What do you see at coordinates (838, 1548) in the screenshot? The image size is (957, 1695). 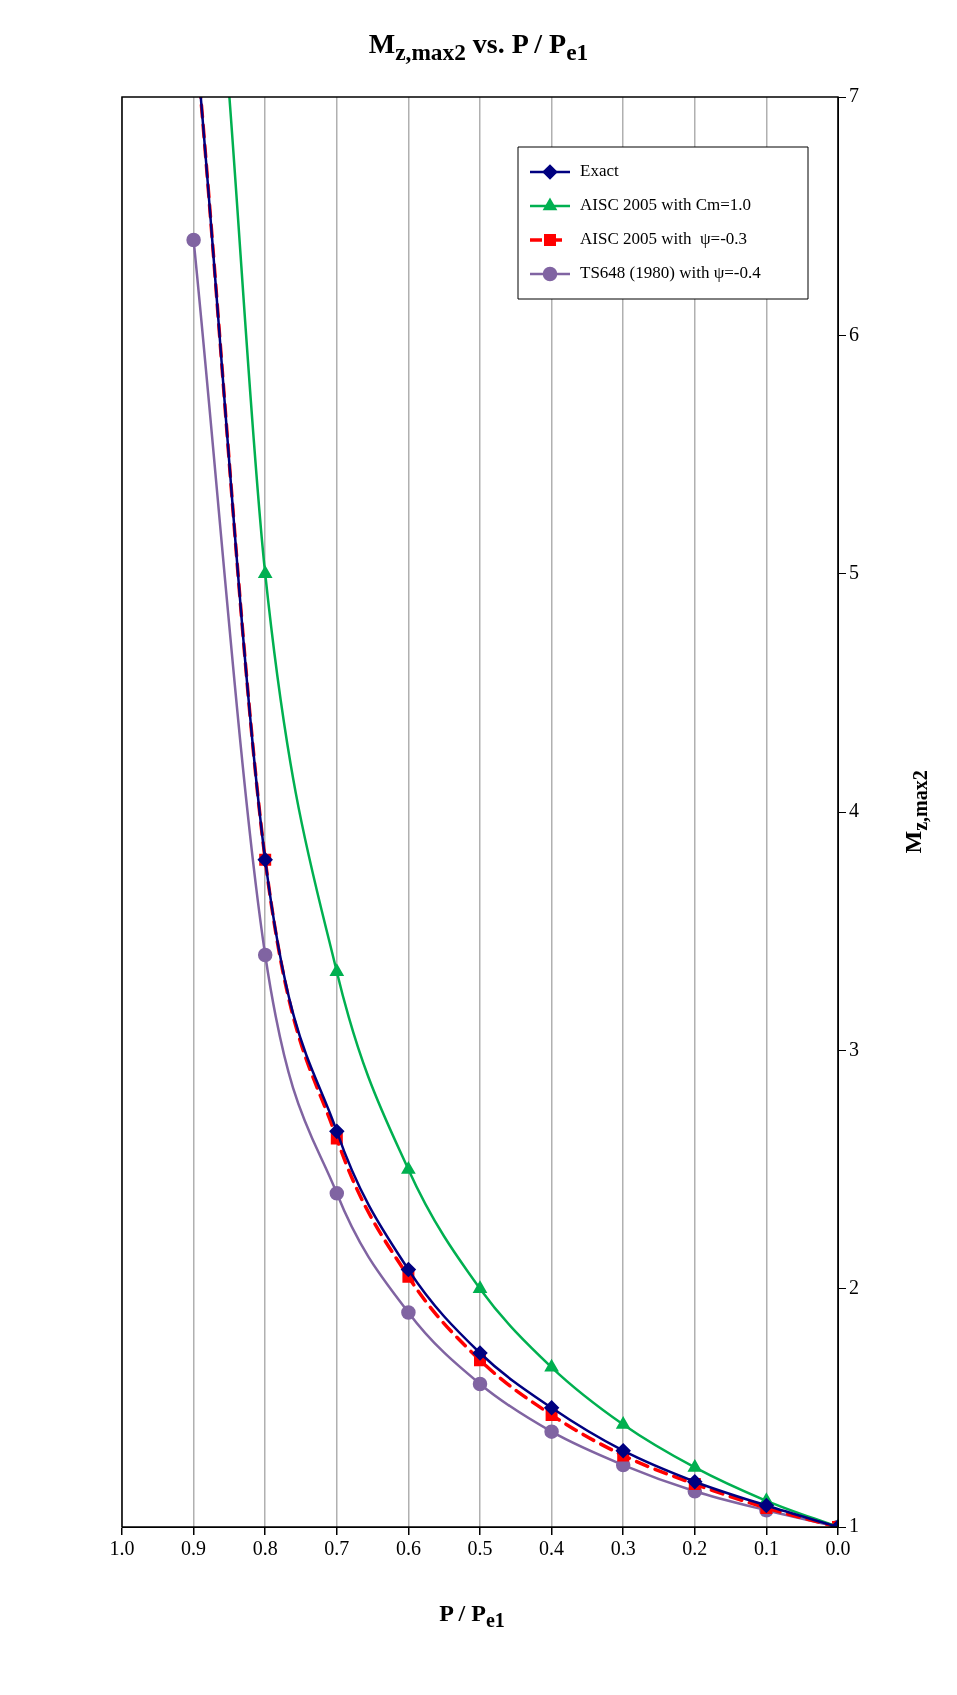 I see `x-tick-label: 0.0` at bounding box center [838, 1548].